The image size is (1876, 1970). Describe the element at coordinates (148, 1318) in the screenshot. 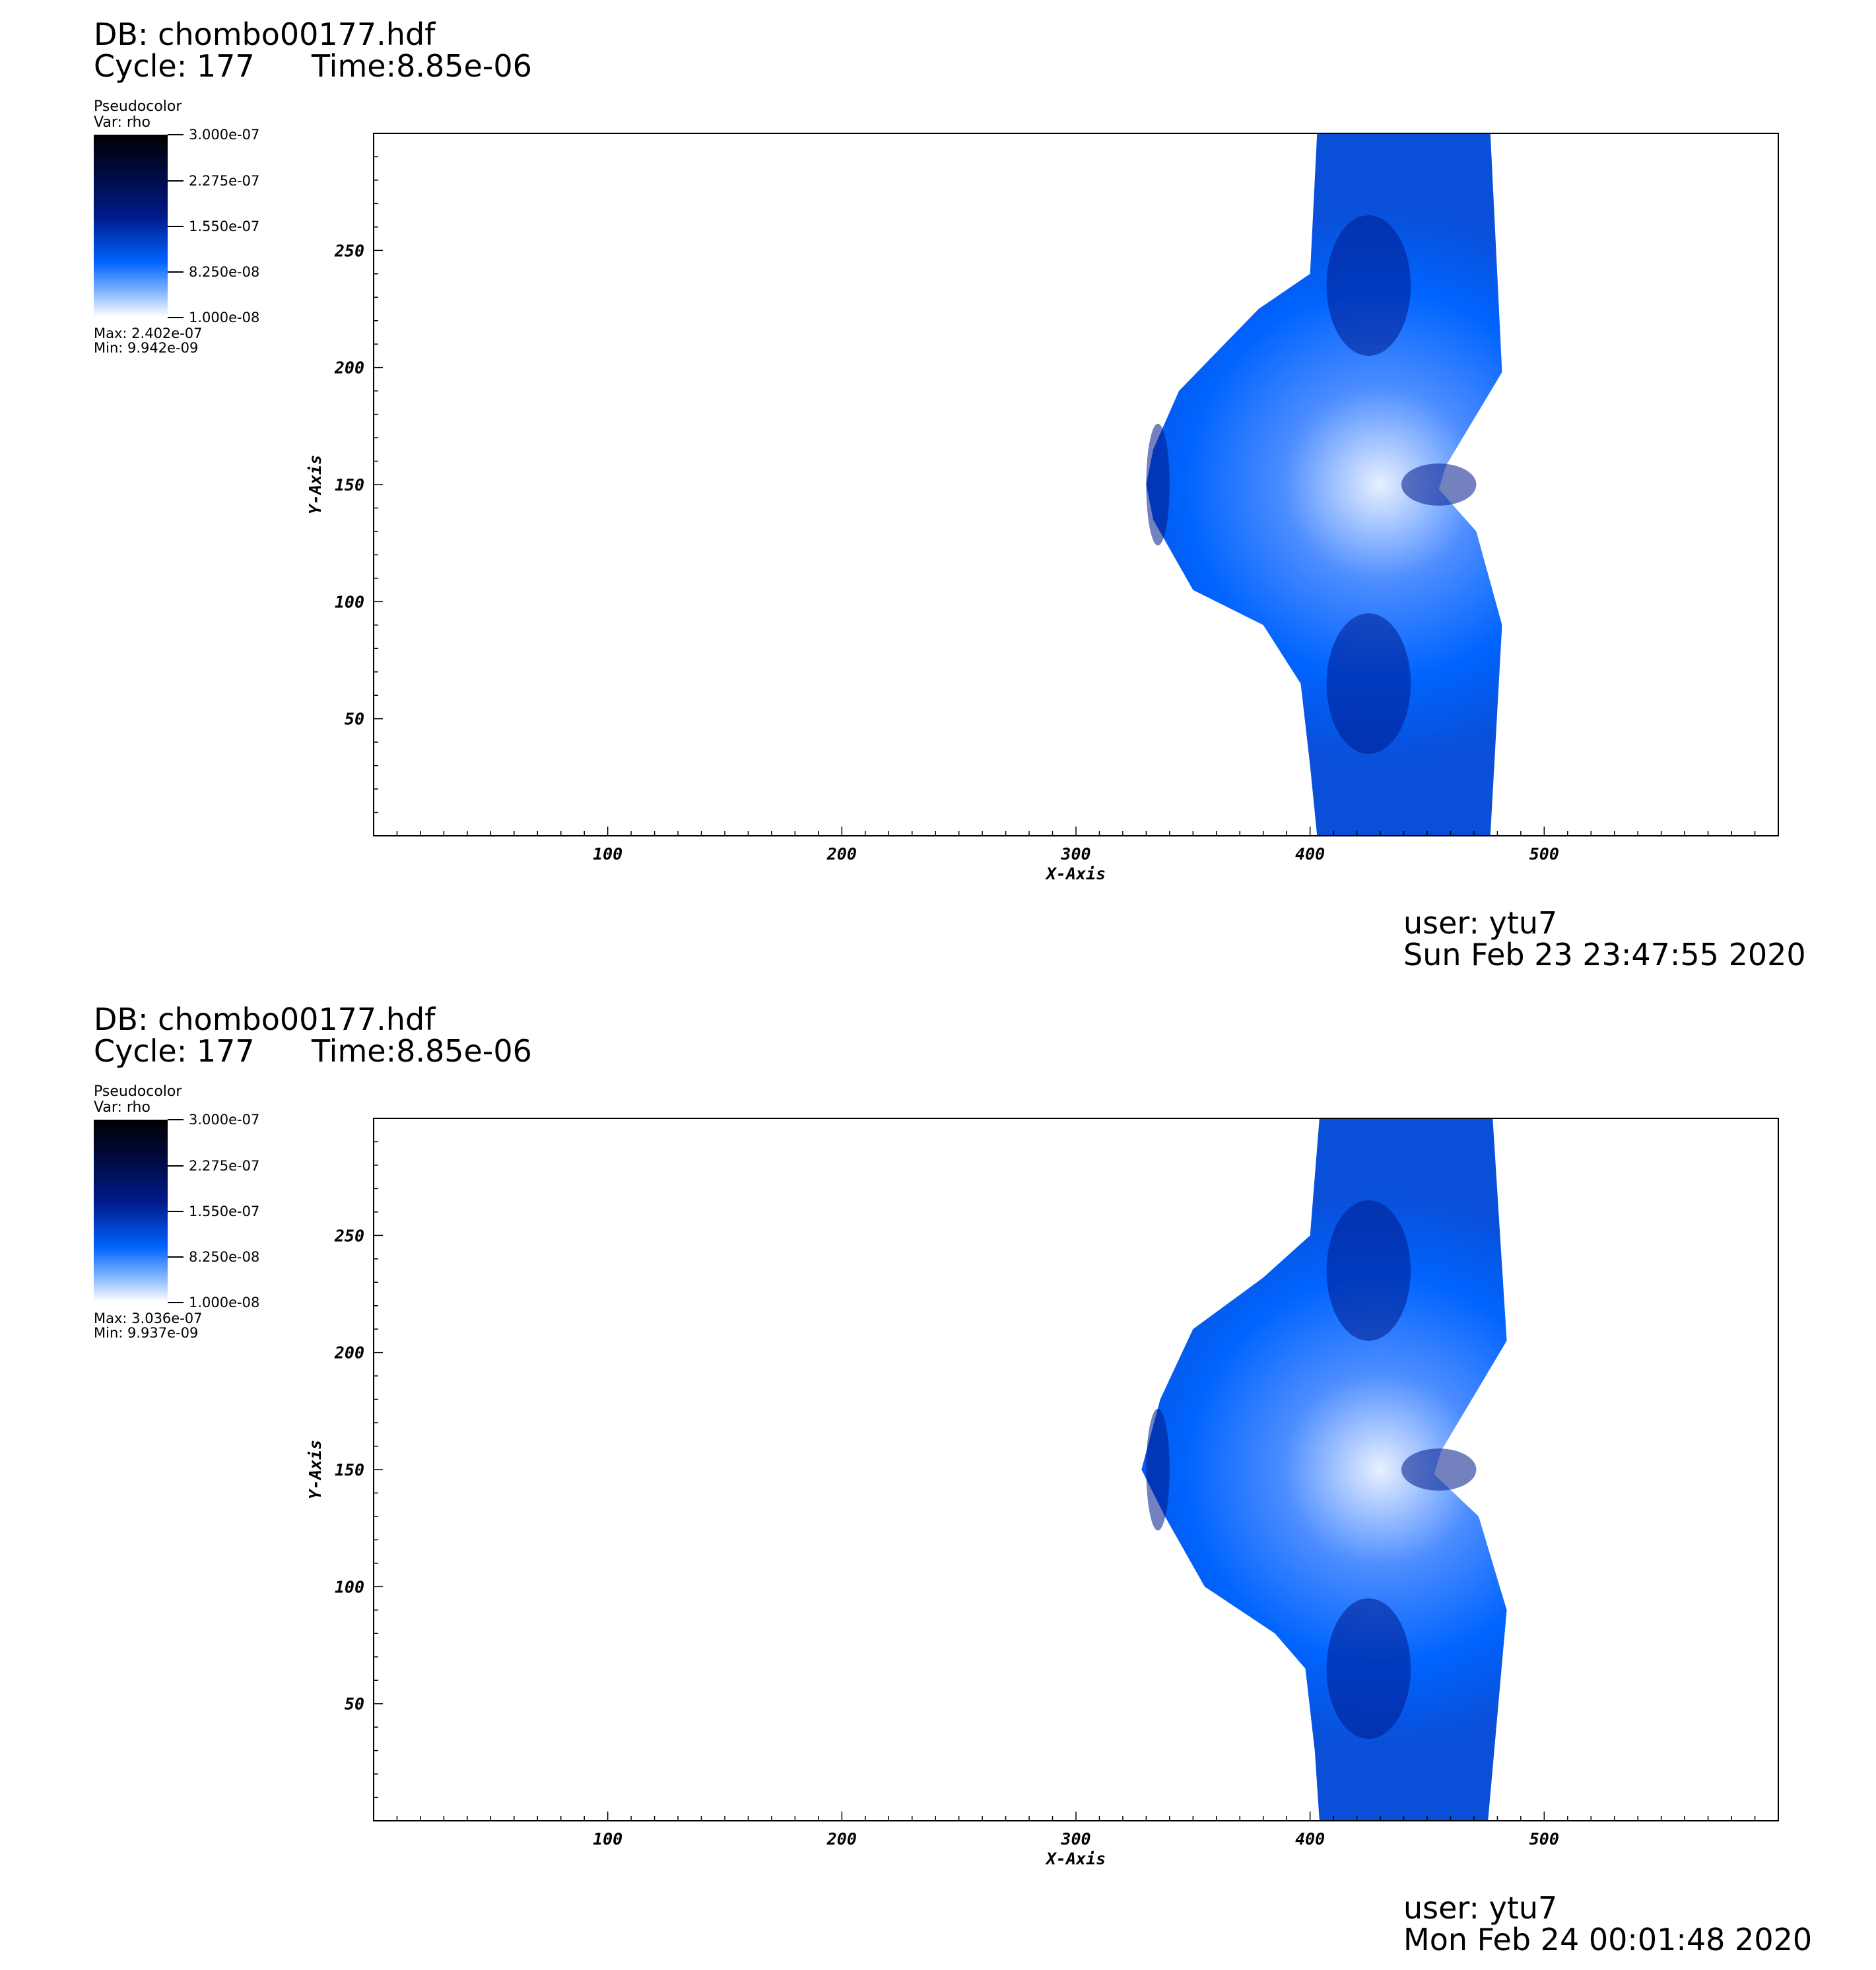

I see `max-label: Max: 3.036e-07` at that location.